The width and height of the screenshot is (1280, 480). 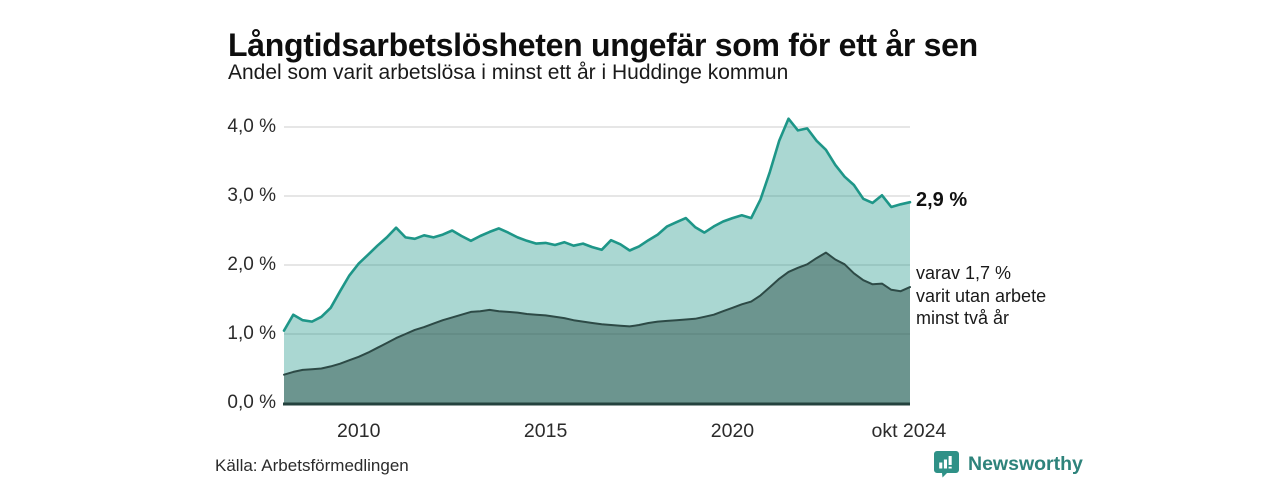 What do you see at coordinates (946, 464) in the screenshot?
I see `newsworthy-icon` at bounding box center [946, 464].